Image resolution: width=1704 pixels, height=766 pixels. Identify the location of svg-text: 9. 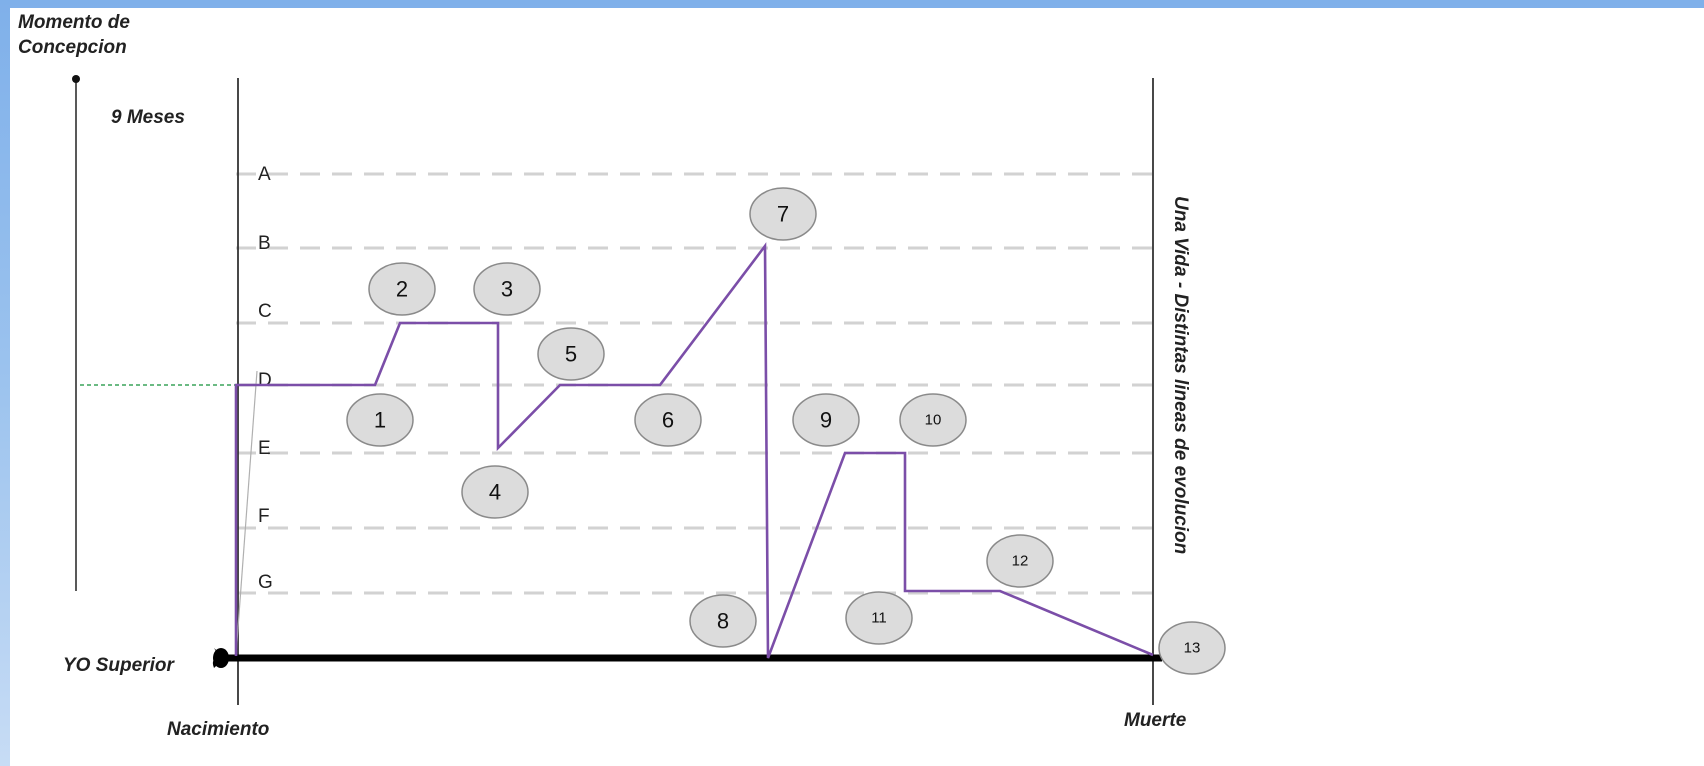
(826, 420).